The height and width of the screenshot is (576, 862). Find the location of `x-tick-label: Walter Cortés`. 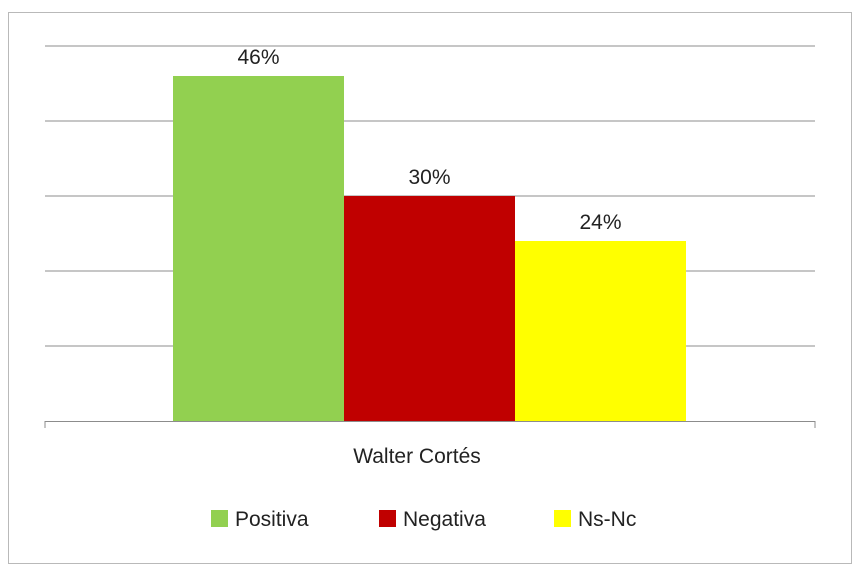

x-tick-label: Walter Cortés is located at coordinates (417, 456).